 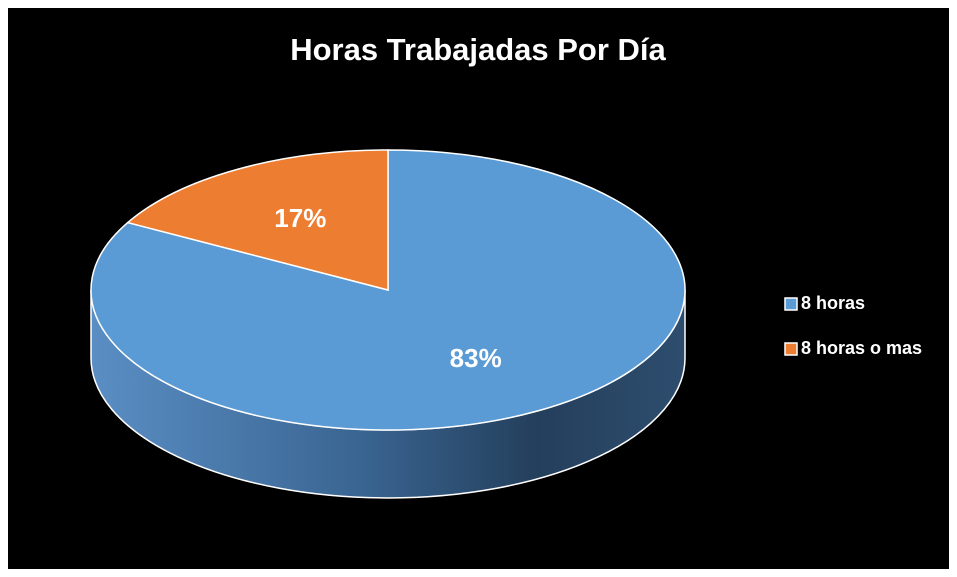 What do you see at coordinates (478, 49) in the screenshot?
I see `chart-title: Horas Trabajadas Por Día` at bounding box center [478, 49].